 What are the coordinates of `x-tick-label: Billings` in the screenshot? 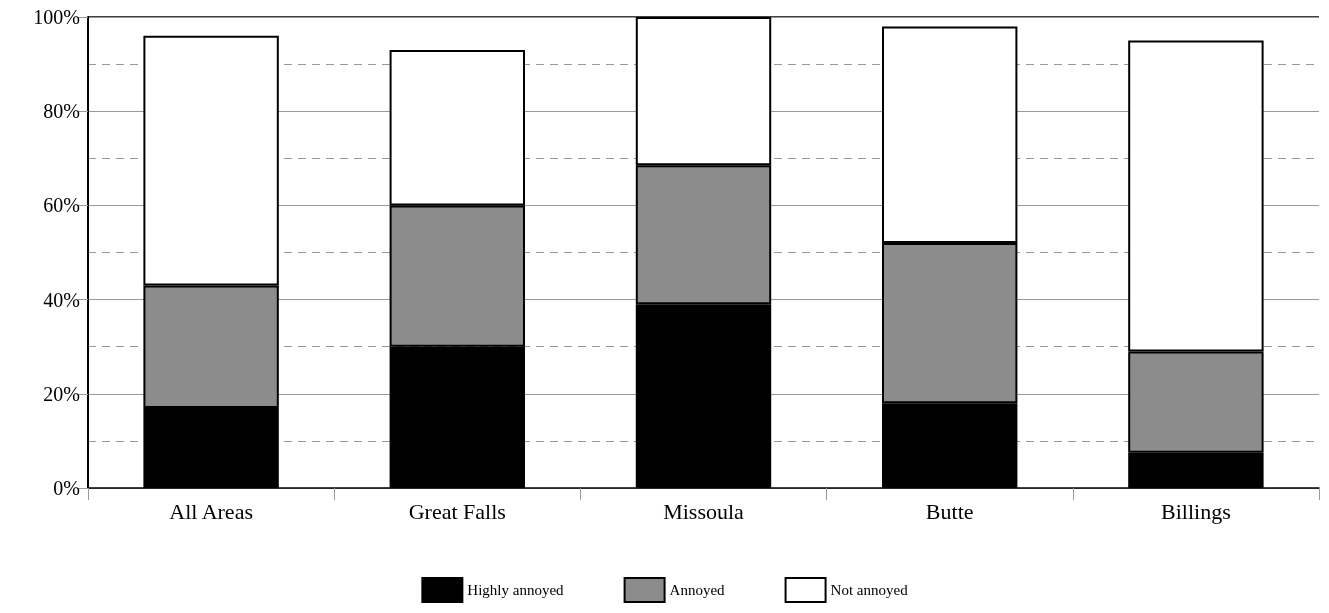 It's located at (1196, 511).